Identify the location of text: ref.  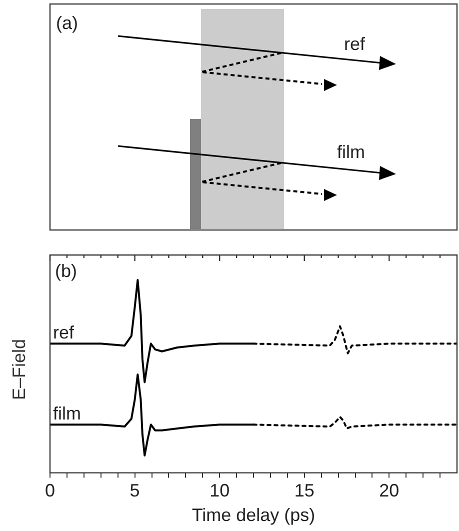
(355, 44).